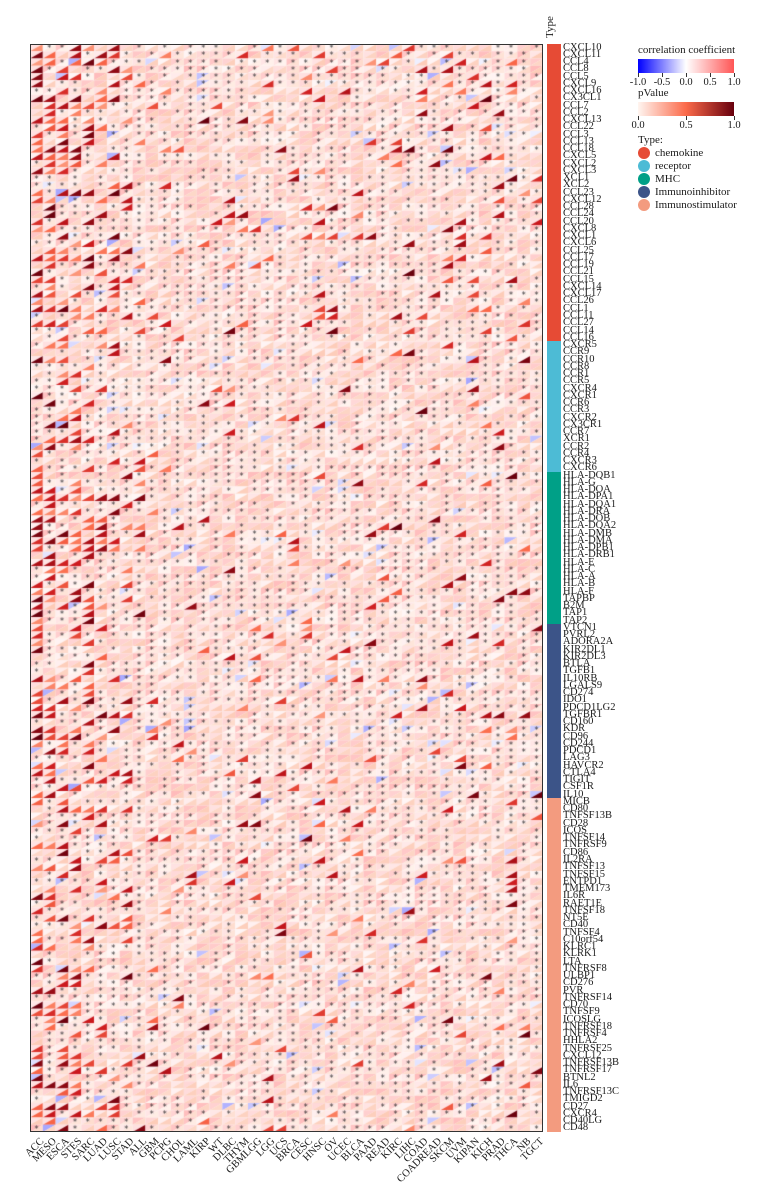 The image size is (762, 1200). What do you see at coordinates (588, 997) in the screenshot?
I see `row-label: TNFRSF14` at bounding box center [588, 997].